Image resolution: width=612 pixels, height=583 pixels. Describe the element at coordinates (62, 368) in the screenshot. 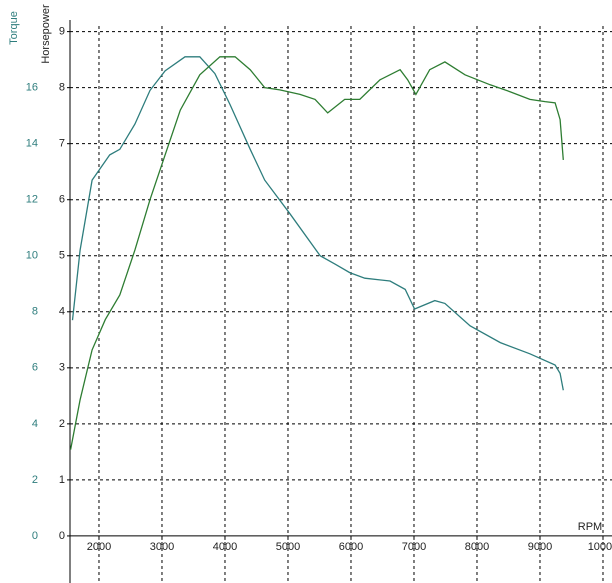

I see `y-tick-label: 3` at that location.